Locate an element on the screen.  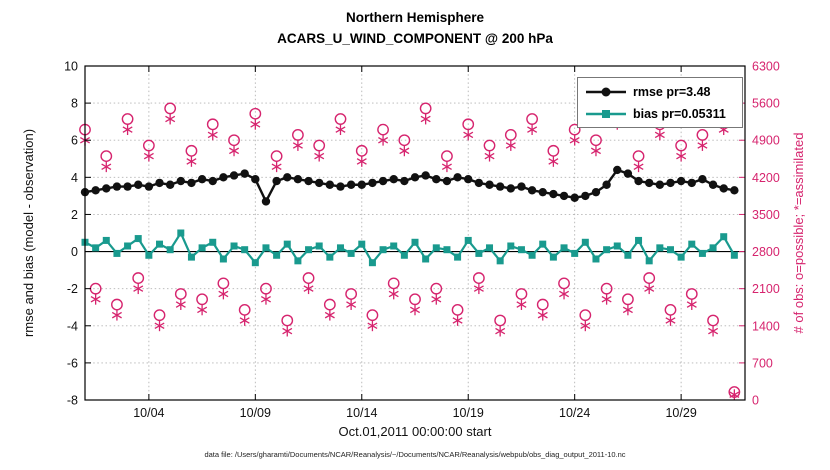
svg-text: 1400 is located at coordinates (766, 326).